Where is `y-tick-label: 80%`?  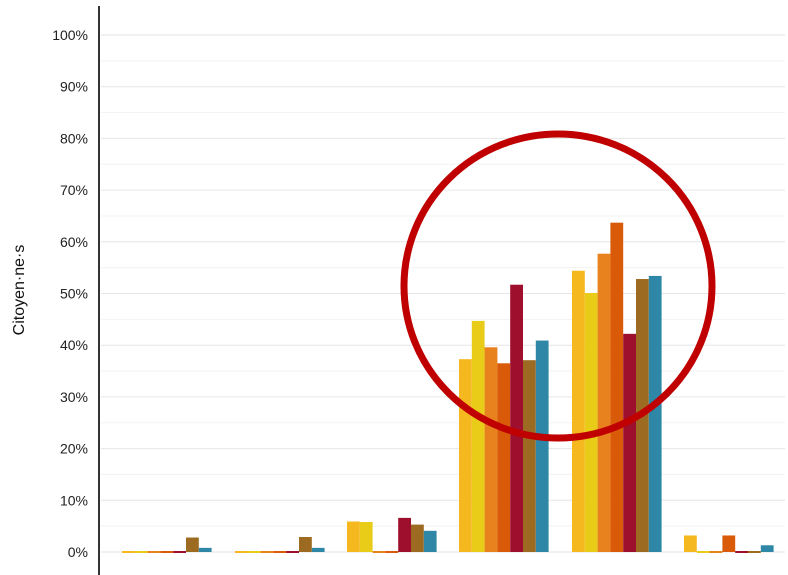 y-tick-label: 80% is located at coordinates (74, 138).